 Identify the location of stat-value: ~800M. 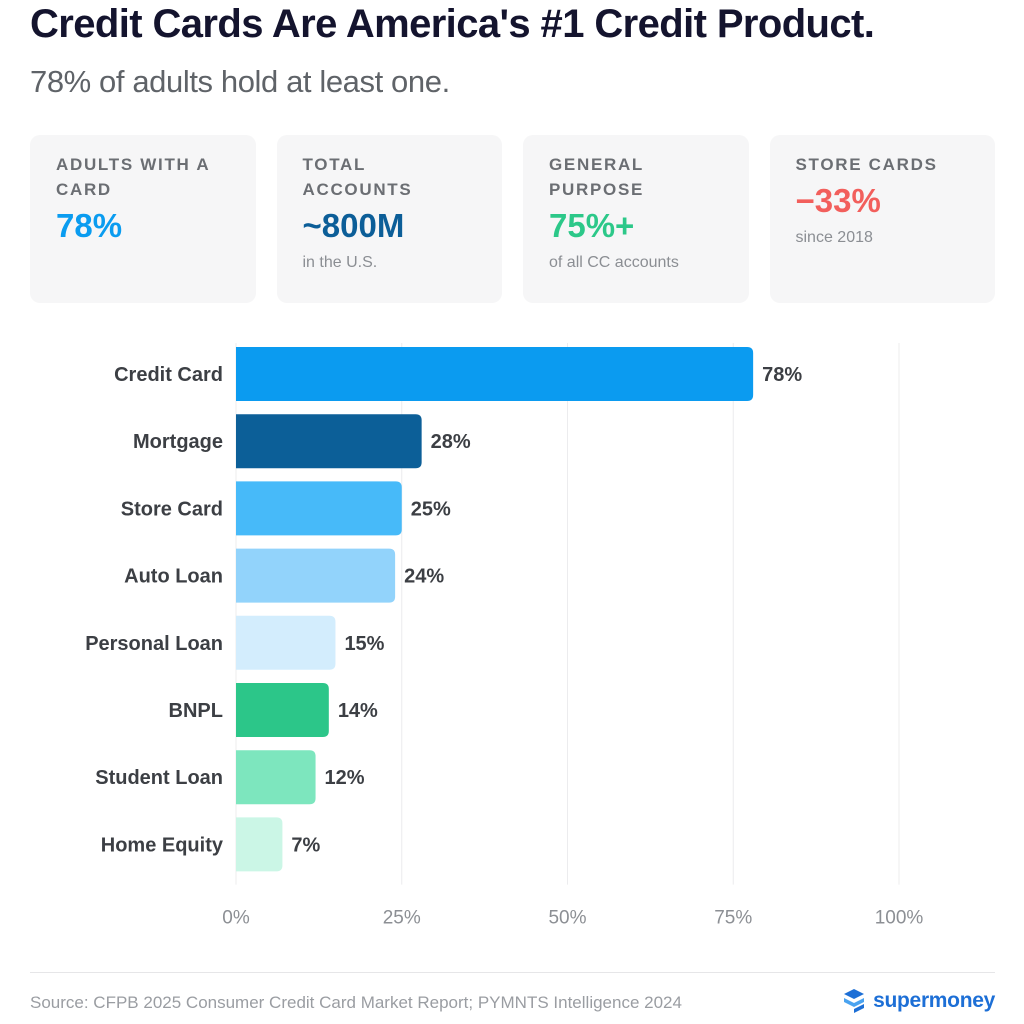
(353, 225).